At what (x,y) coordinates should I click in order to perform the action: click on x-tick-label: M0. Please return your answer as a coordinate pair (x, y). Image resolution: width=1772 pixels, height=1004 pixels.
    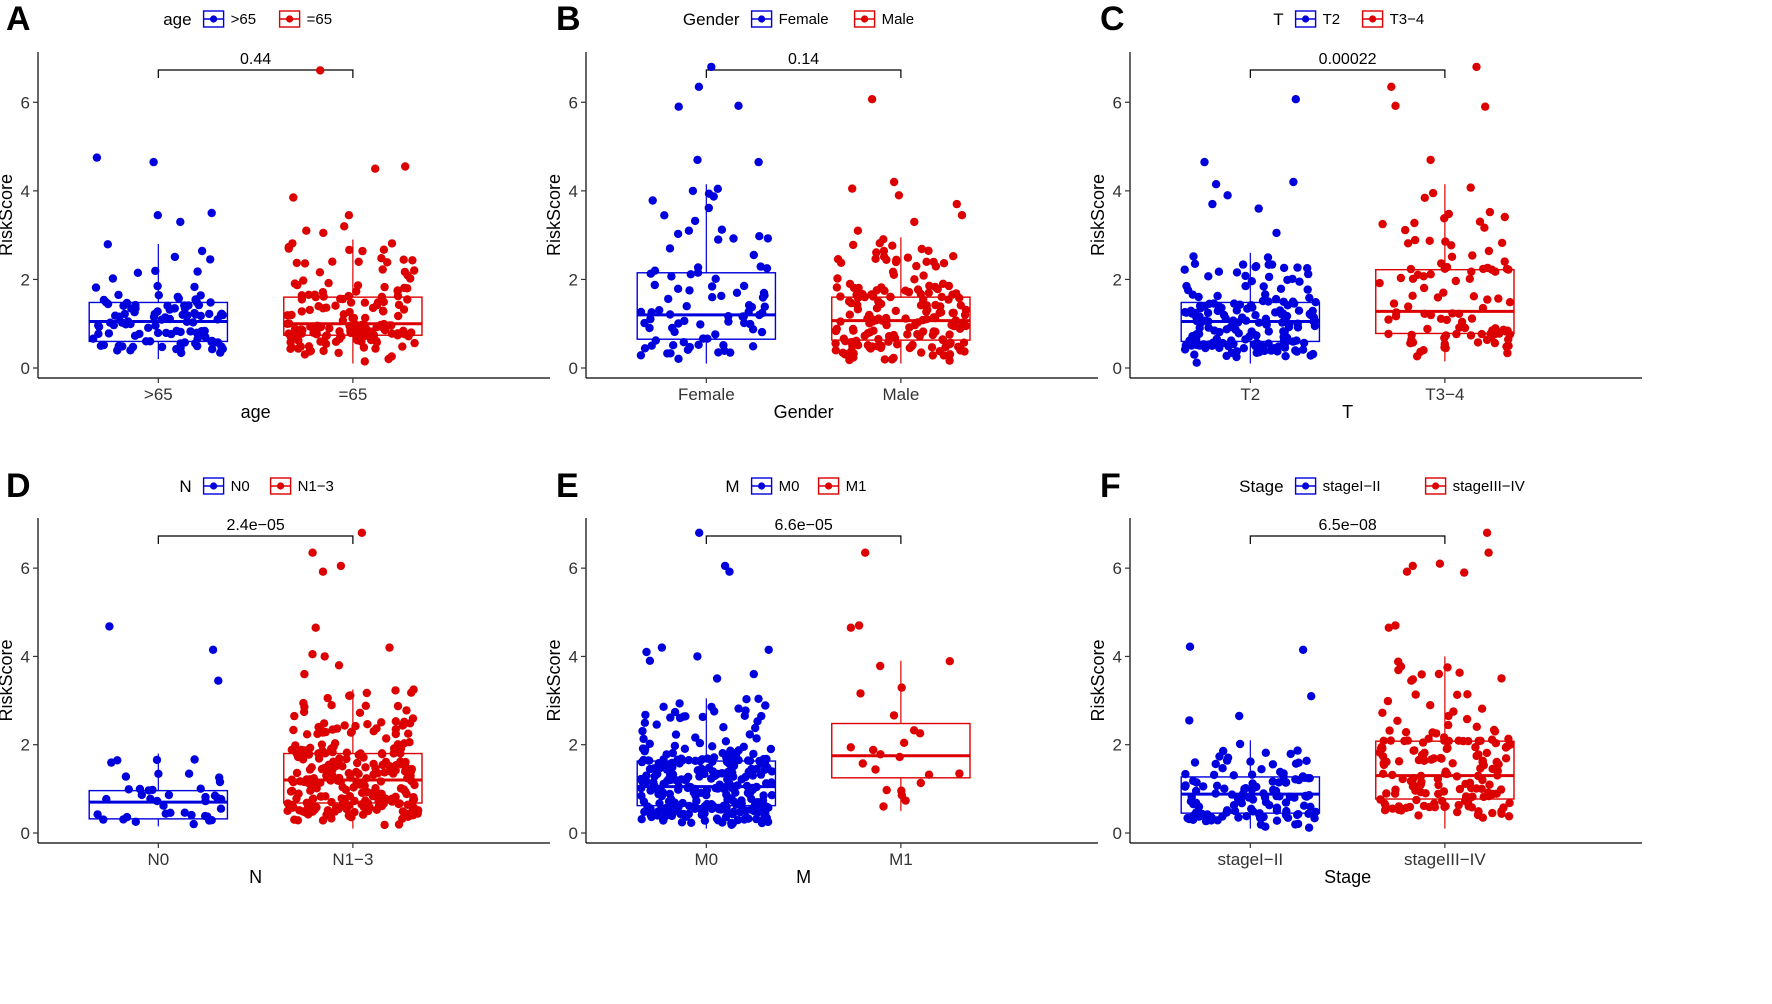
    Looking at the image, I should click on (707, 859).